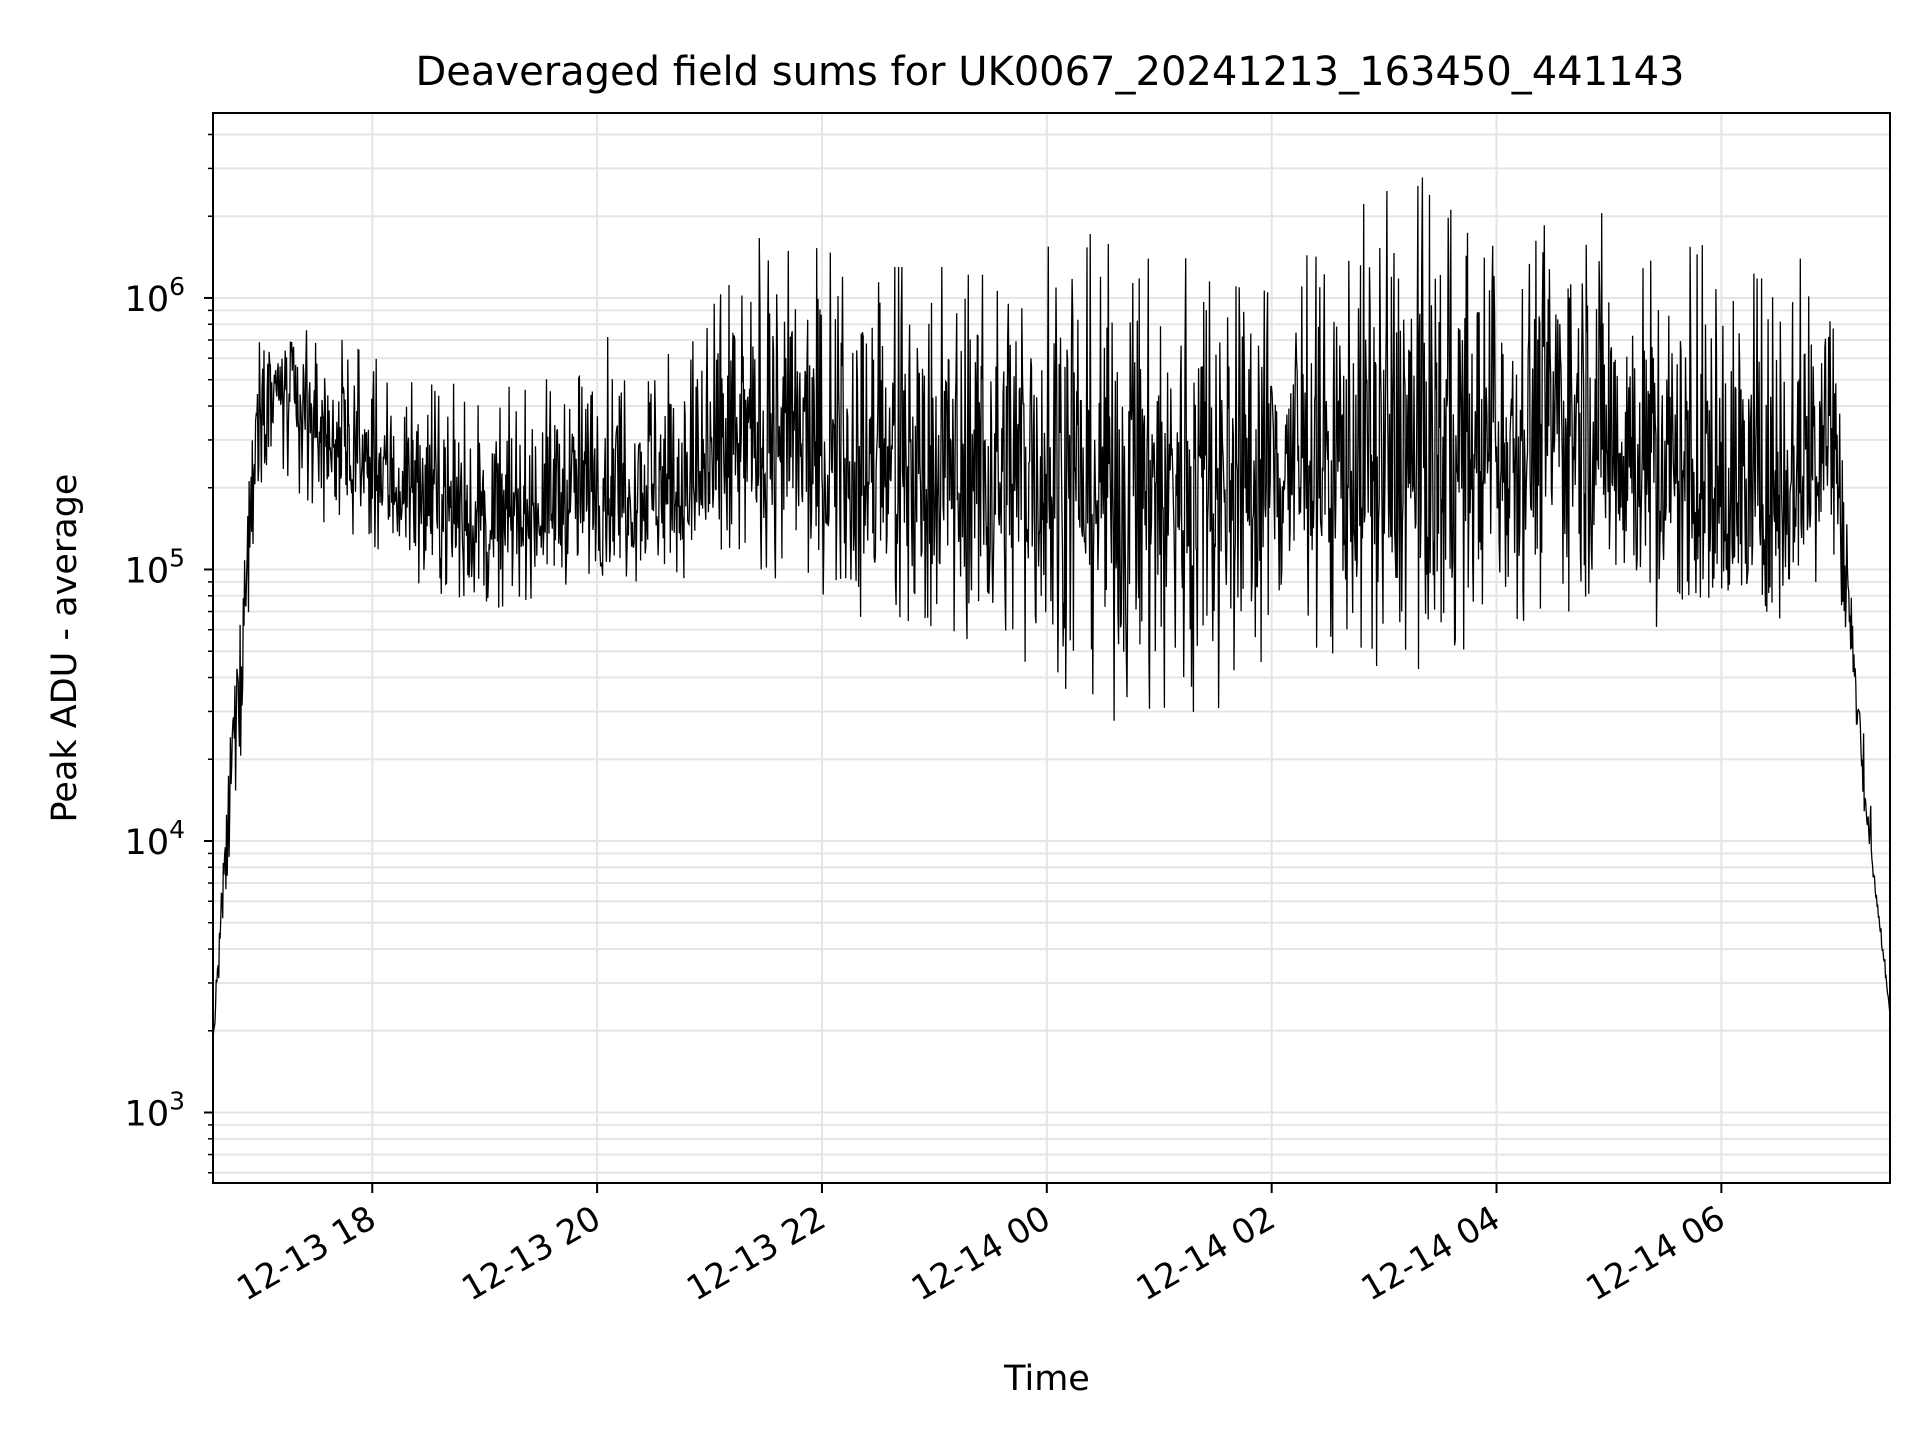  What do you see at coordinates (1046, 1379) in the screenshot?
I see `x-axis-label: Time` at bounding box center [1046, 1379].